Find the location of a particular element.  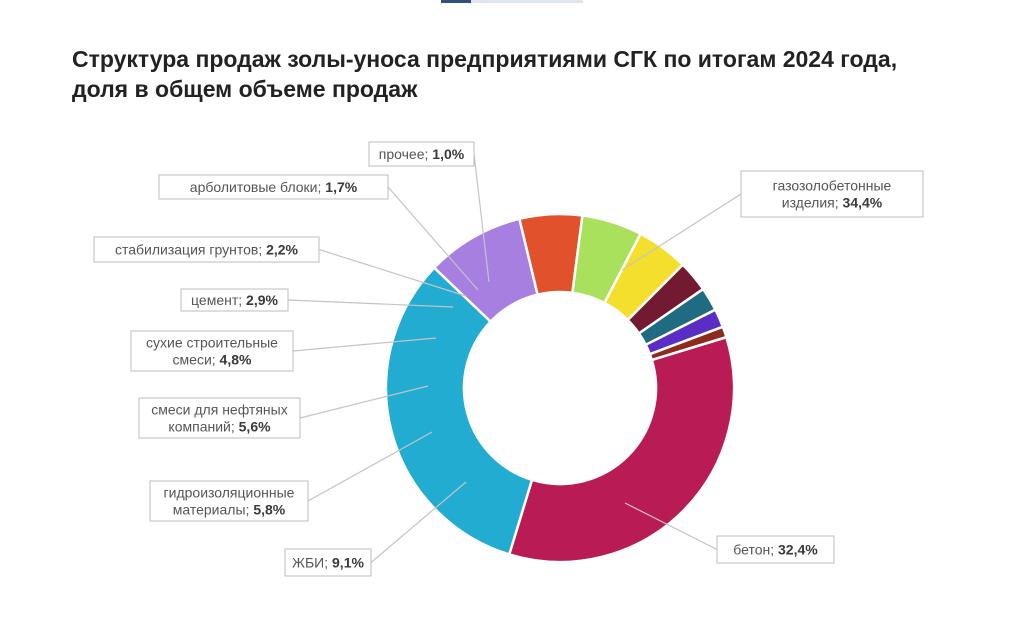

label-text-5-0: сухие строительные is located at coordinates (212, 343).